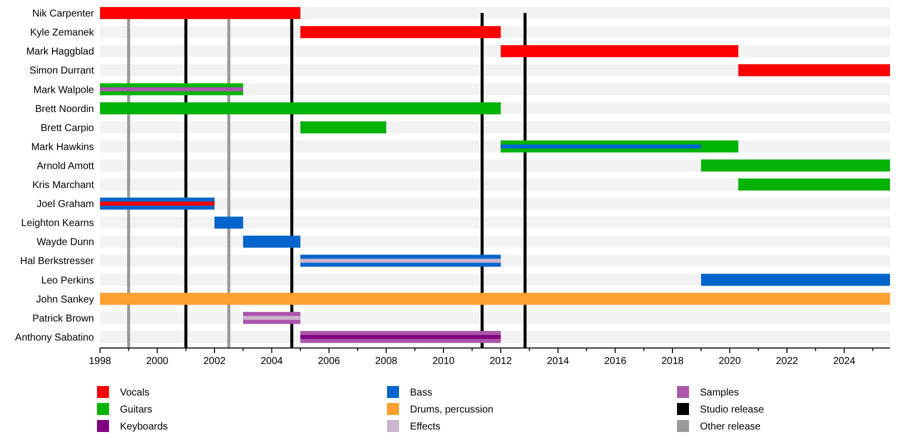 This screenshot has width=900, height=440. Describe the element at coordinates (67, 128) in the screenshot. I see `y-tick-label: Brett Carpio` at that location.